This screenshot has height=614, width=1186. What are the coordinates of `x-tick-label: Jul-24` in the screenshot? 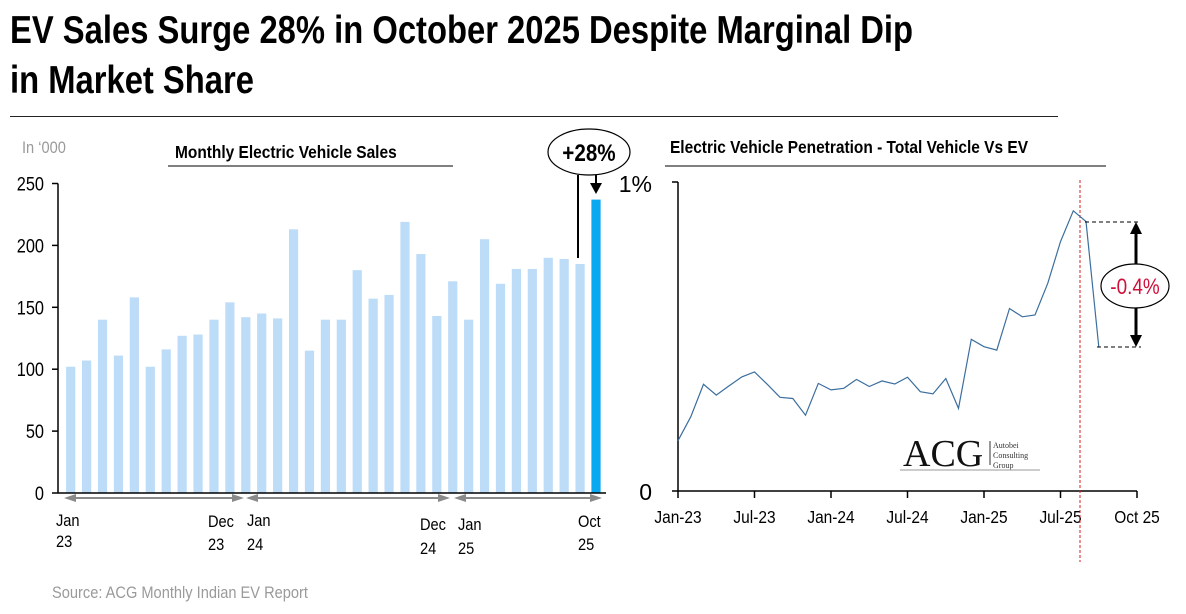 It's located at (907, 517).